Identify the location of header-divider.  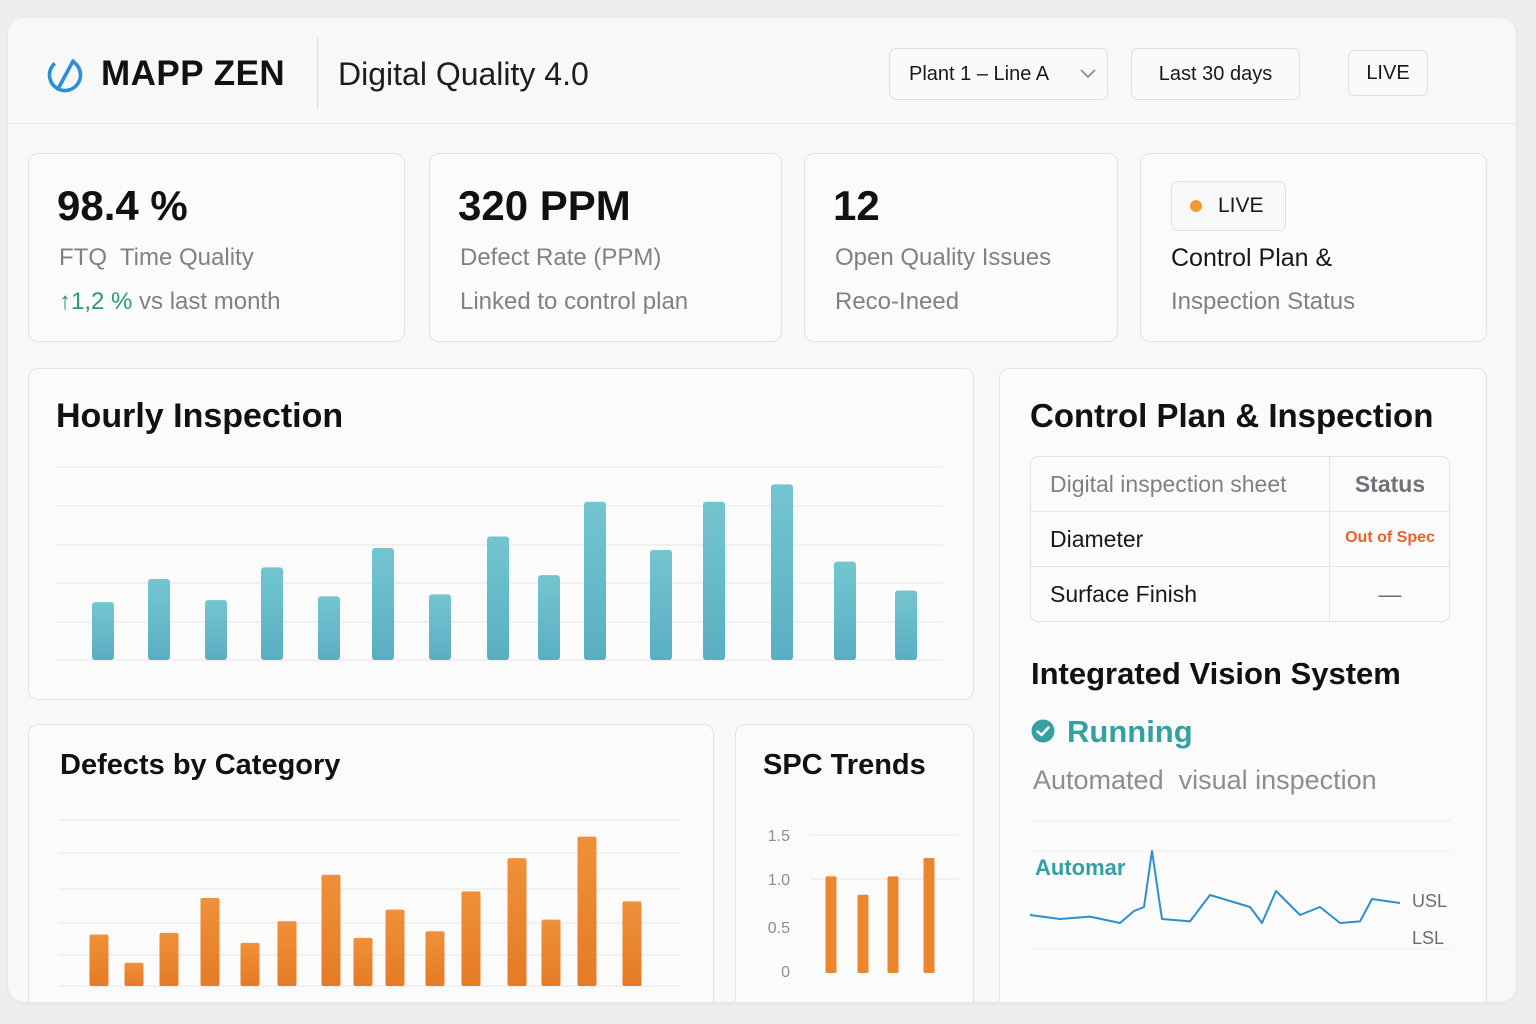
(317, 74).